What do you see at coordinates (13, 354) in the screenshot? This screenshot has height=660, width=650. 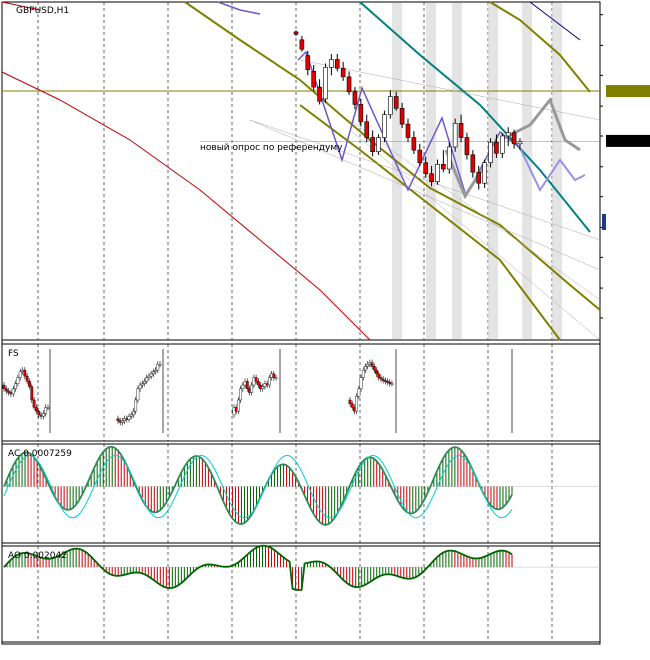 I see `fs-title: FS` at bounding box center [13, 354].